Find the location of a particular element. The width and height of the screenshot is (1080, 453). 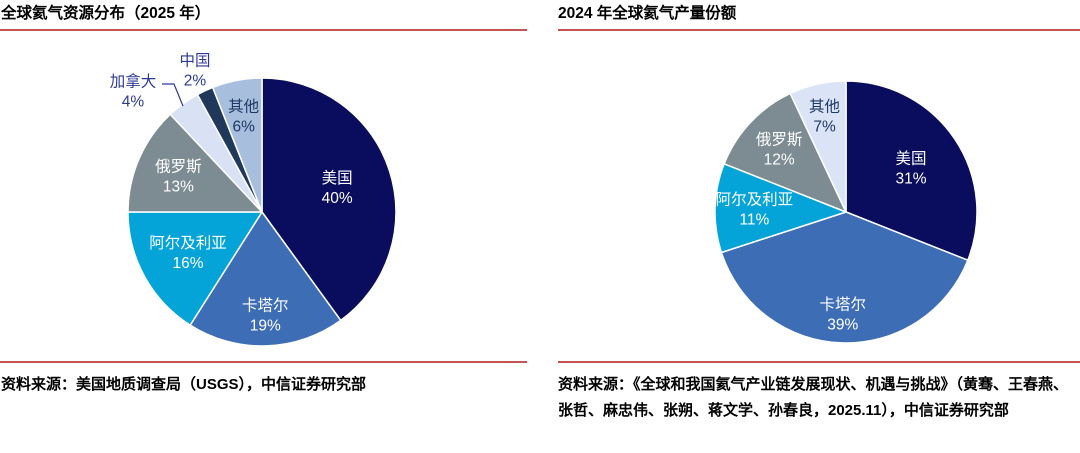

pie-label-卡塔尔: 卡塔尔 19% is located at coordinates (265, 316).